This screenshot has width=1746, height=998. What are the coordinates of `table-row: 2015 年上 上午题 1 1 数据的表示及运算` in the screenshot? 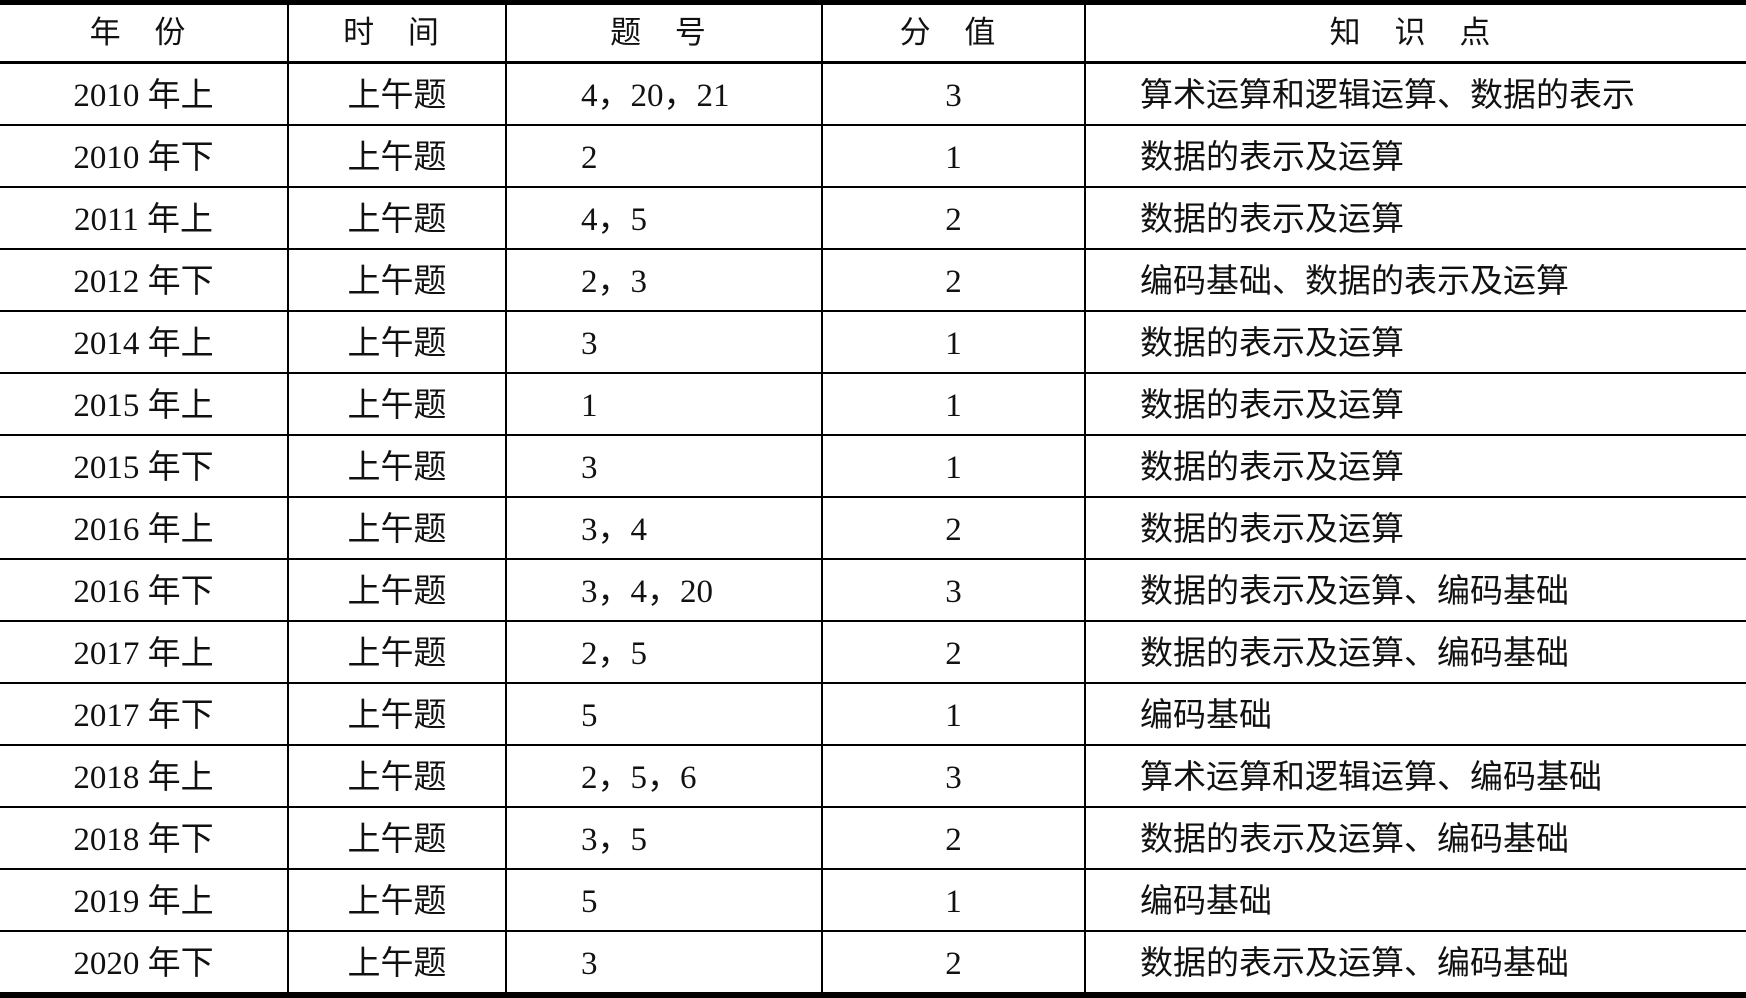 It's located at (873, 403).